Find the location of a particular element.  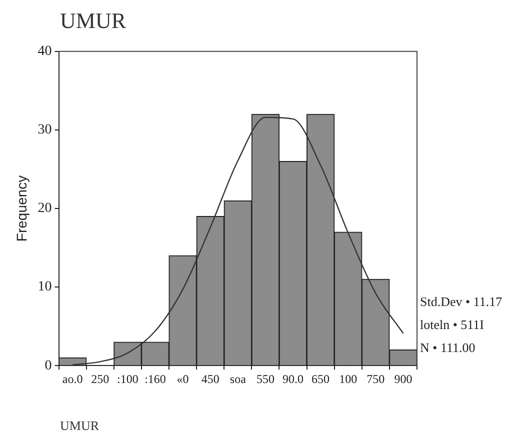

y-tick-label: 30 is located at coordinates (45, 130).